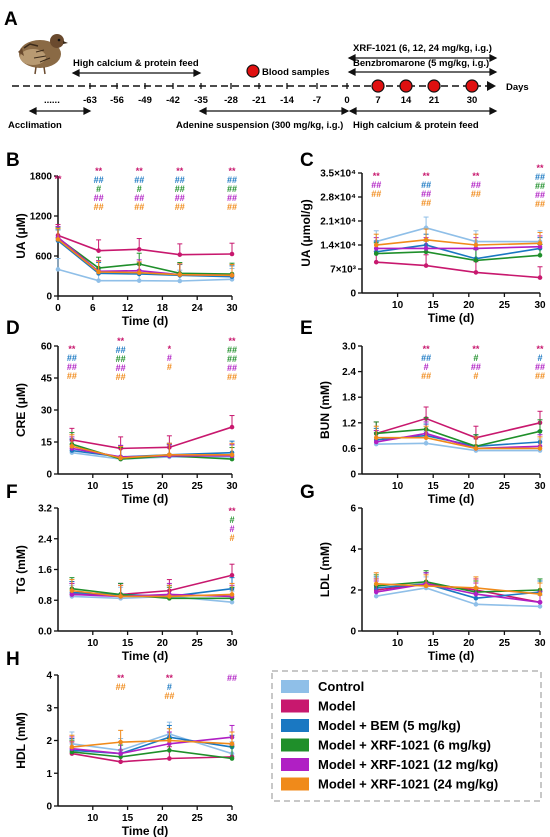 The height and width of the screenshot is (837, 550). What do you see at coordinates (349, 398) in the screenshot?
I see `y-tick-label: 1.8` at bounding box center [349, 398].